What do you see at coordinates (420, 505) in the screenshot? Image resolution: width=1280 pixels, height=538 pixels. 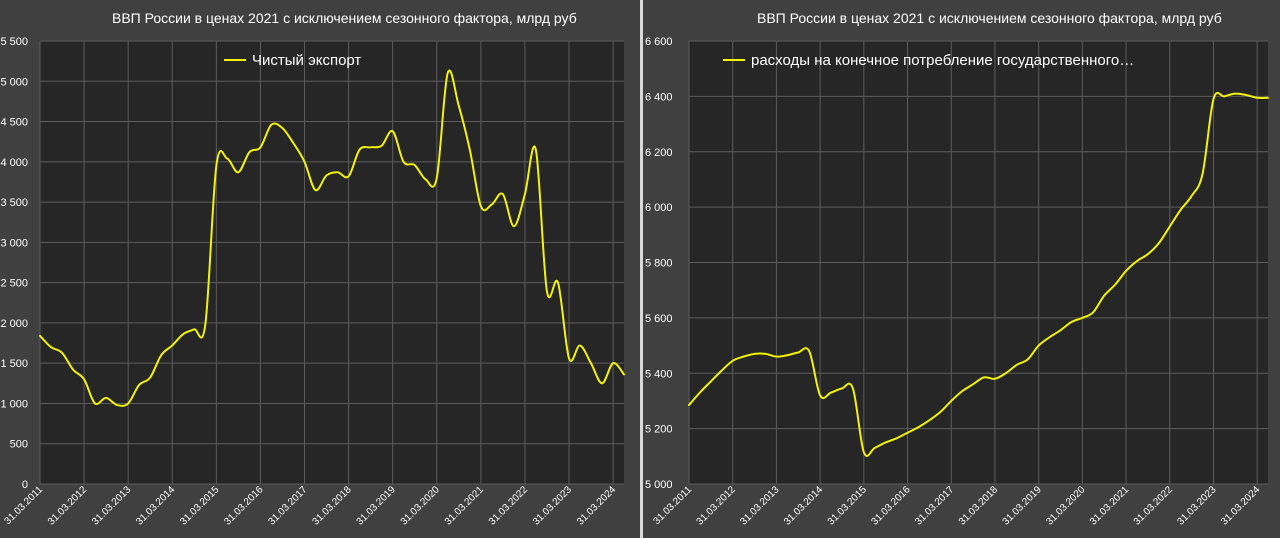 I see `left-chart-x-tick-label: 31.03.2020` at bounding box center [420, 505].